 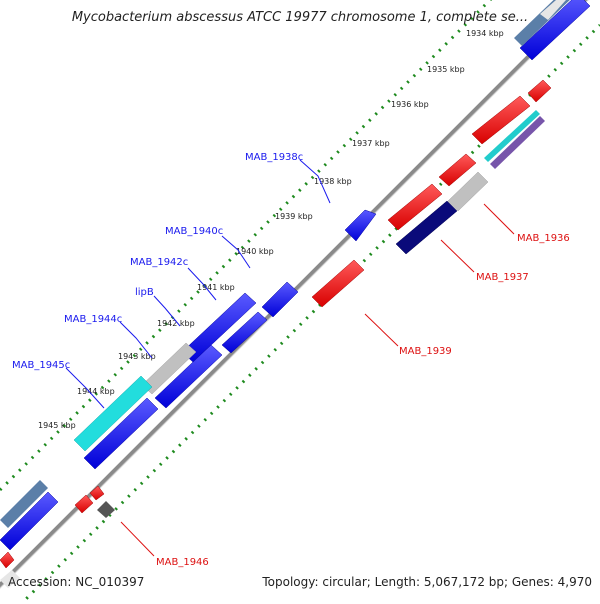 I want to click on kbp-tick-label: 1937 kbp, so click(x=371, y=143).